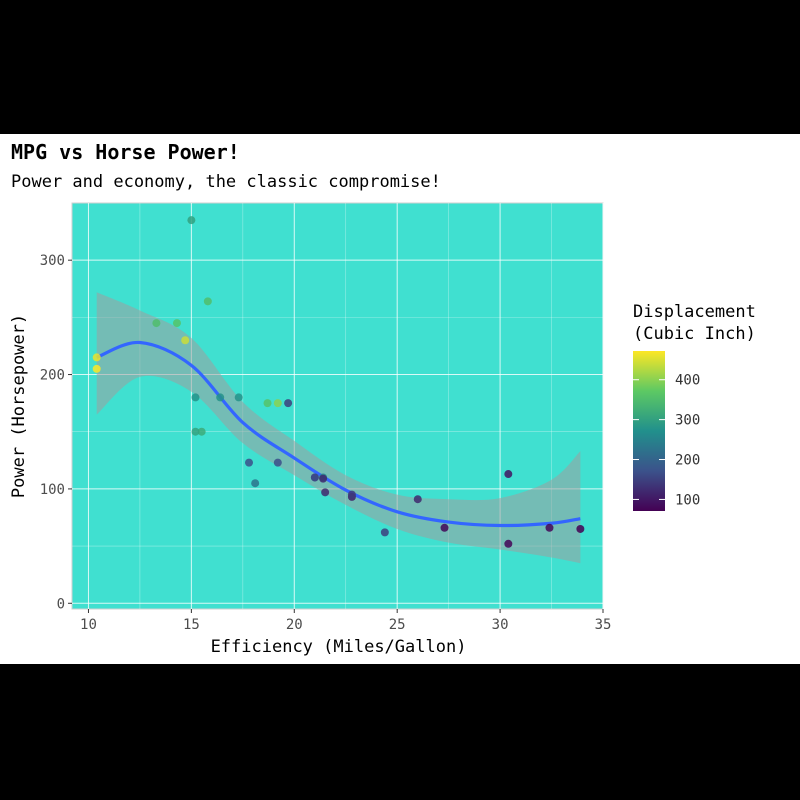  Describe the element at coordinates (61, 604) in the screenshot. I see `y-tick-label: 0` at that location.